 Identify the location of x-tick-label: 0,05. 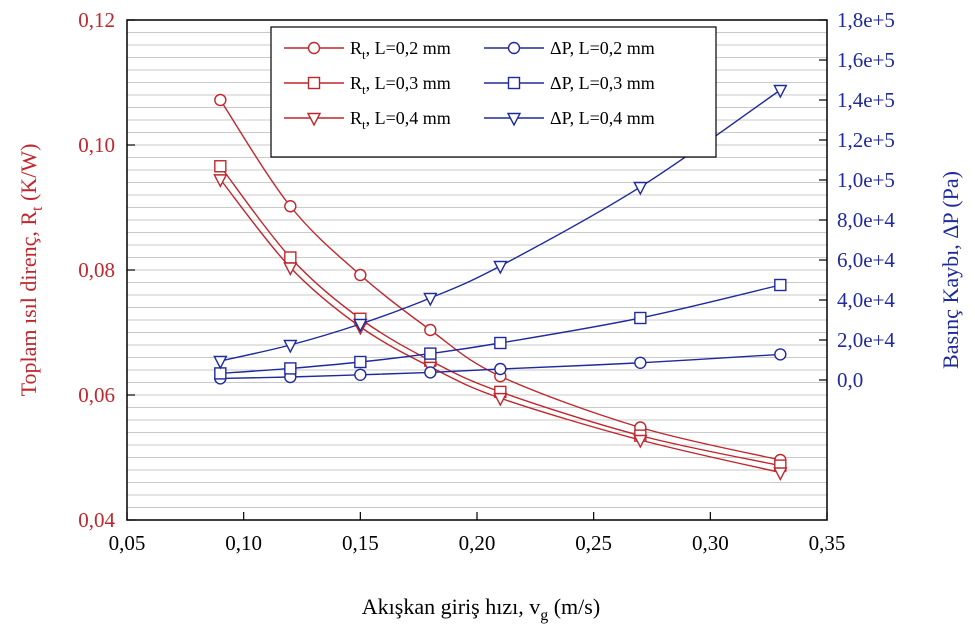
(127, 543).